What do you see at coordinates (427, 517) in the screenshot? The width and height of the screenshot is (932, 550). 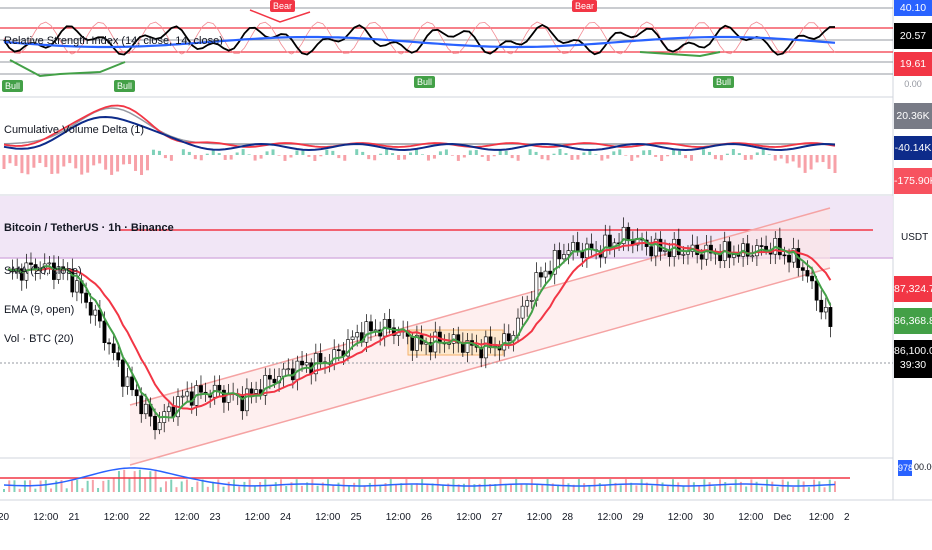 I see `time-axis-label: 26` at bounding box center [427, 517].